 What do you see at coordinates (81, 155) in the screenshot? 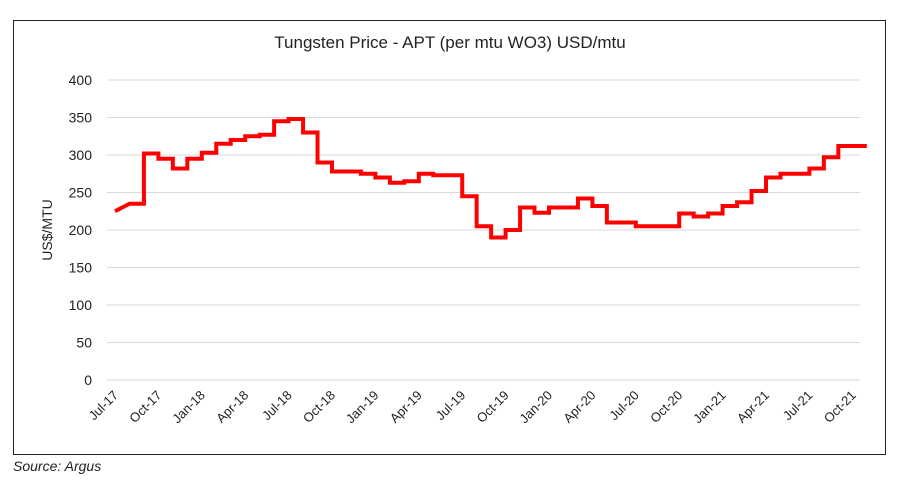
I see `y-tick-label: 300` at bounding box center [81, 155].